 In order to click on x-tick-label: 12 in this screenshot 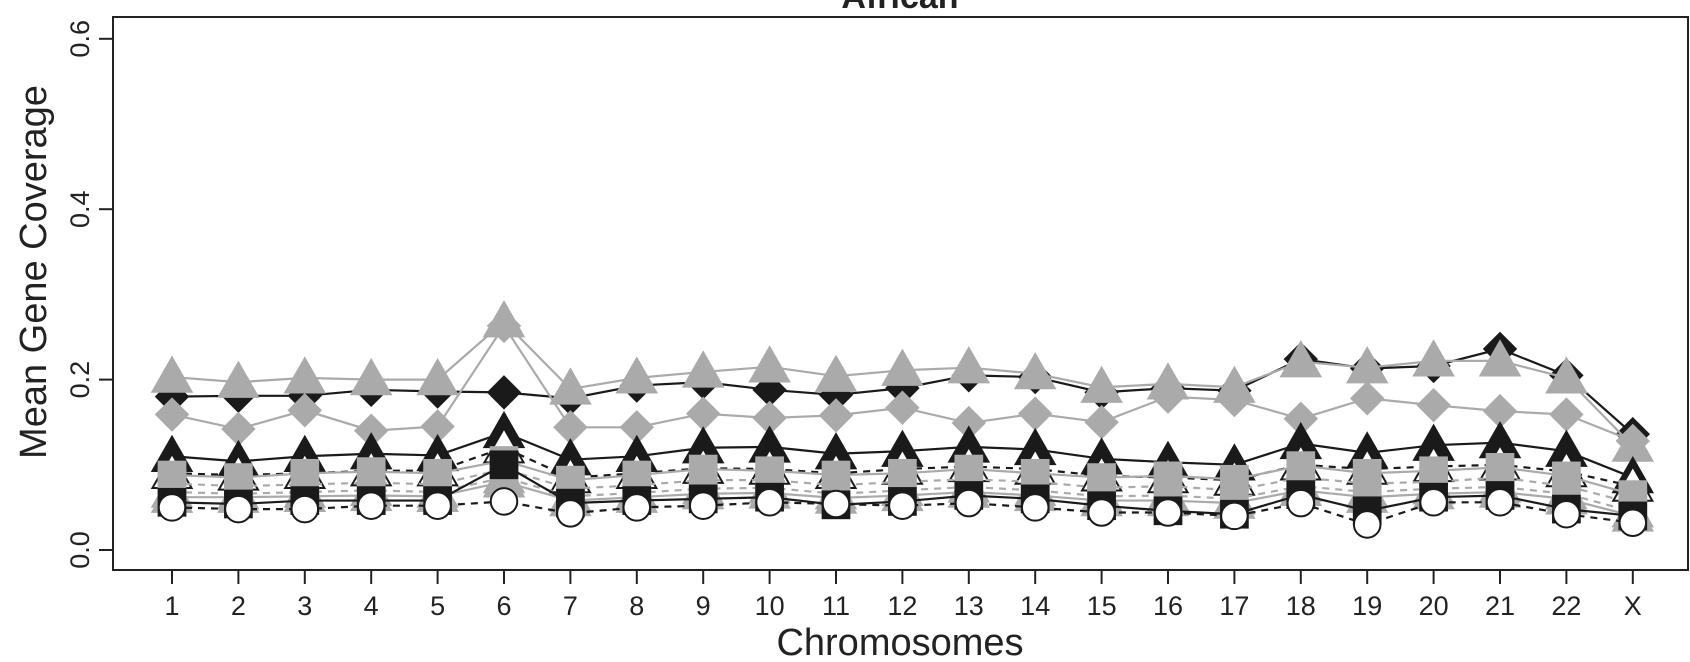, I will do `click(902, 606)`.